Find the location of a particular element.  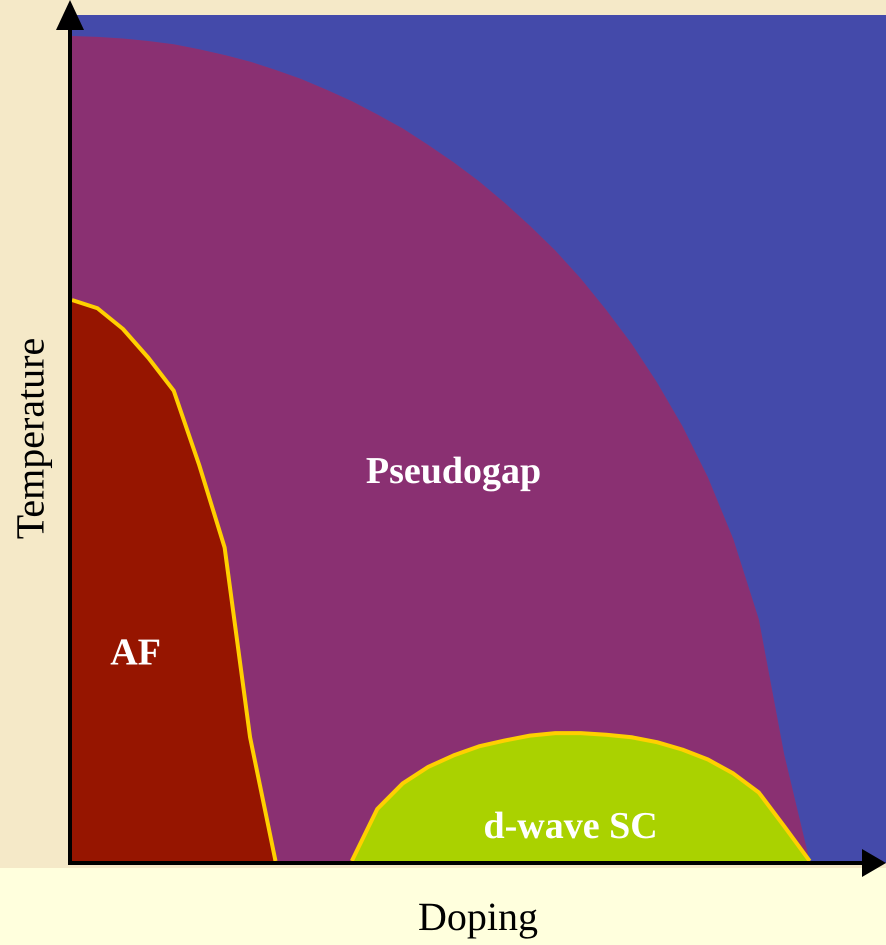

series-label: d-wave SC is located at coordinates (570, 825).